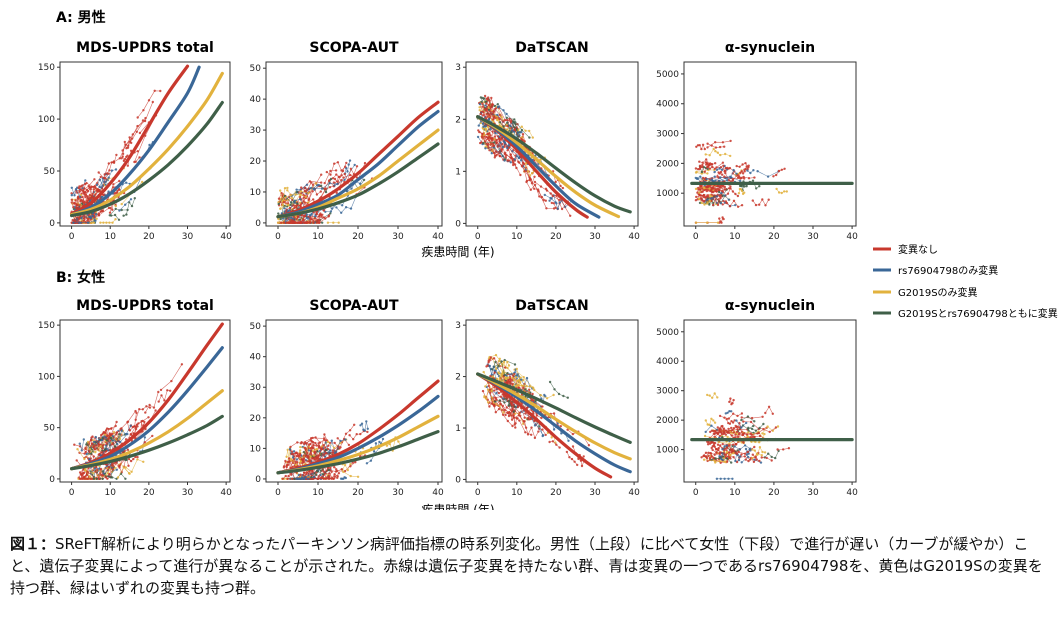 This screenshot has width=1062, height=620. Describe the element at coordinates (226, 237) in the screenshot. I see `x-tick-label: 40` at that location.